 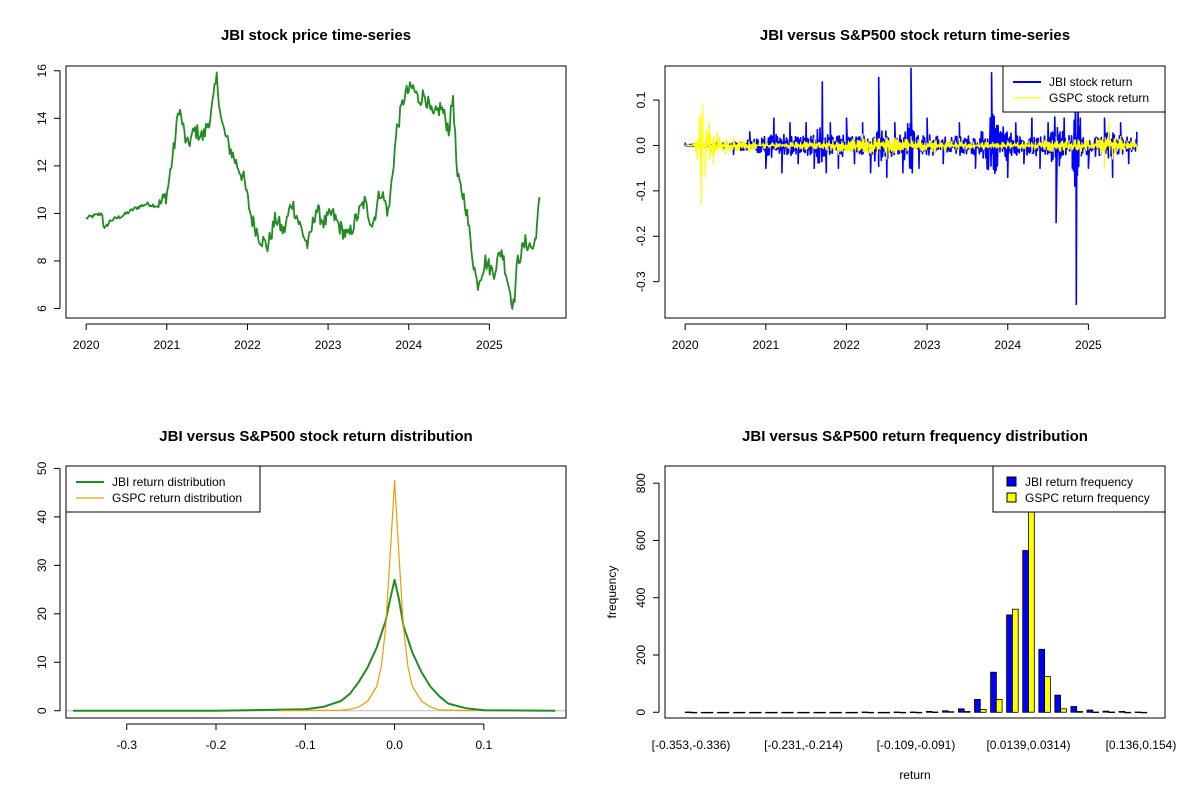 I want to click on returns-series-line-jbi, so click(x=911, y=186).